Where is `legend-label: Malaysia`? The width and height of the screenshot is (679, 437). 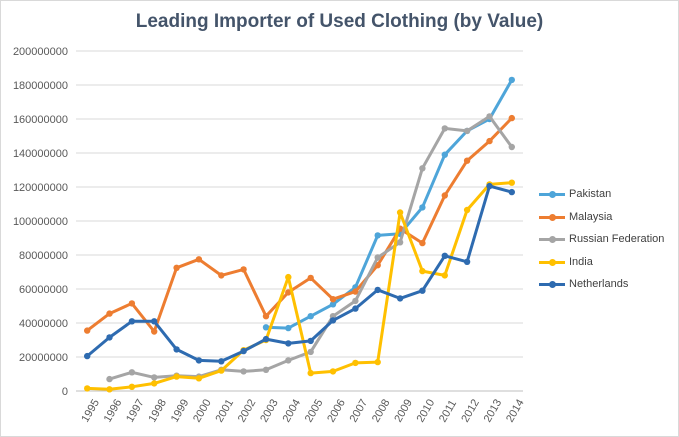
legend-label: Malaysia is located at coordinates (591, 216).